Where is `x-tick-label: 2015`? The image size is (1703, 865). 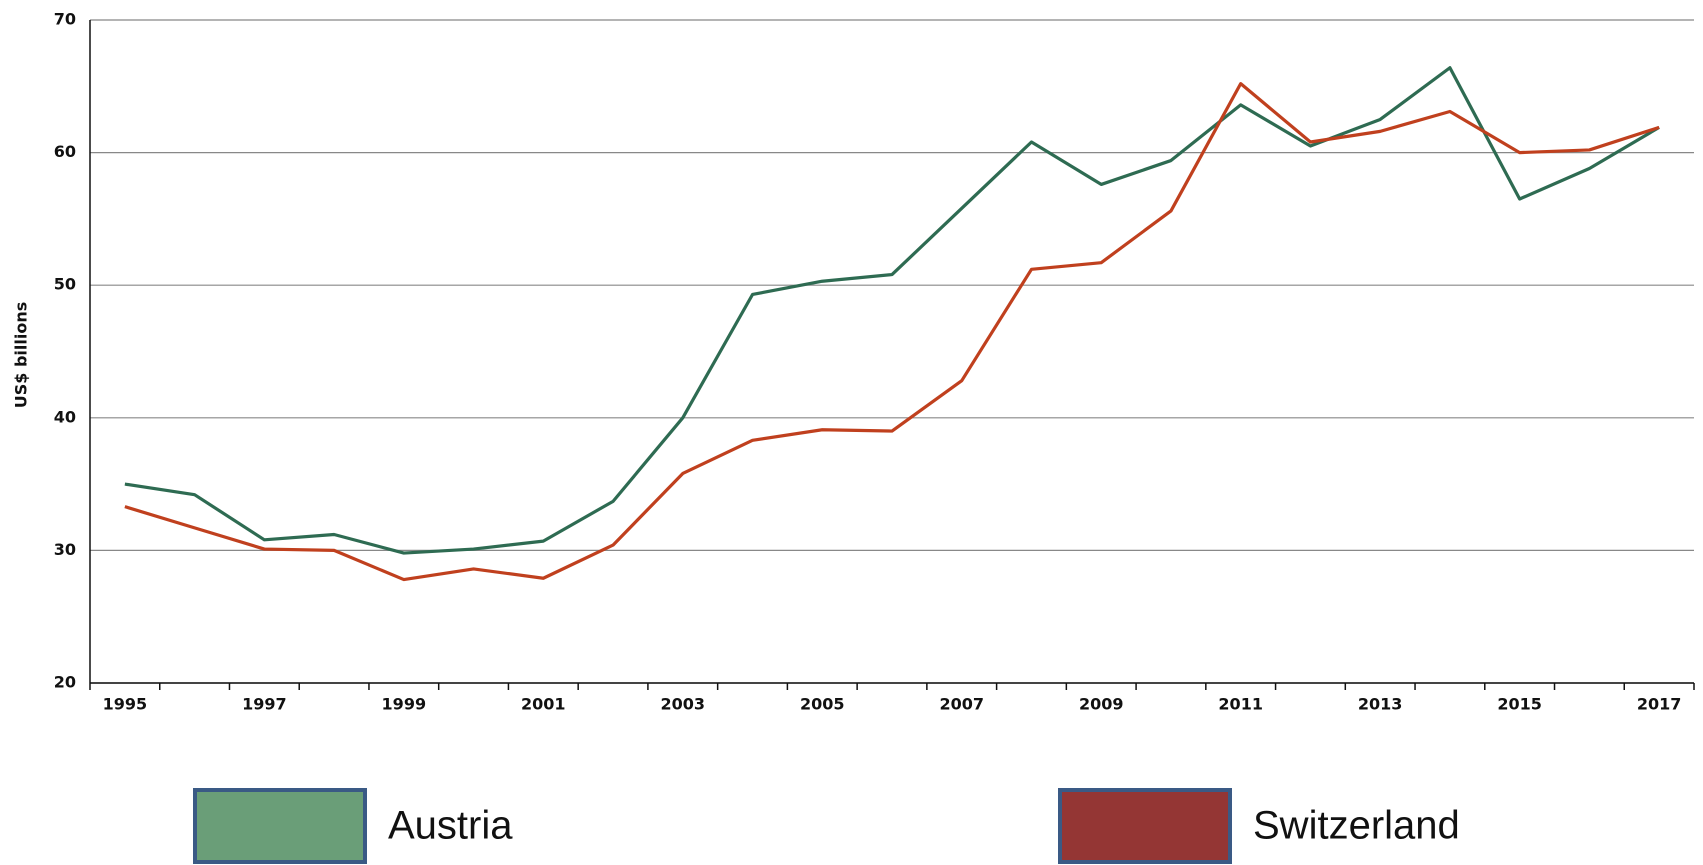 x-tick-label: 2015 is located at coordinates (1519, 704).